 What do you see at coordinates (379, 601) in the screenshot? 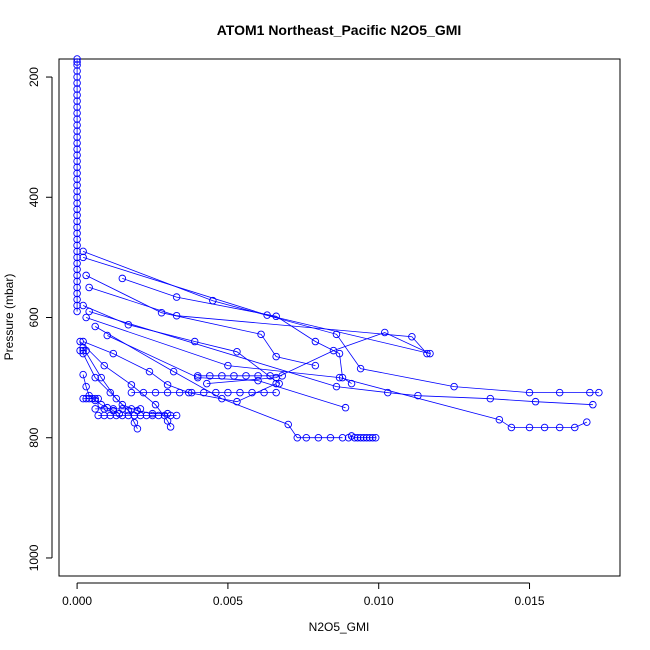
I see `x-tick-label: 0.010` at bounding box center [379, 601].